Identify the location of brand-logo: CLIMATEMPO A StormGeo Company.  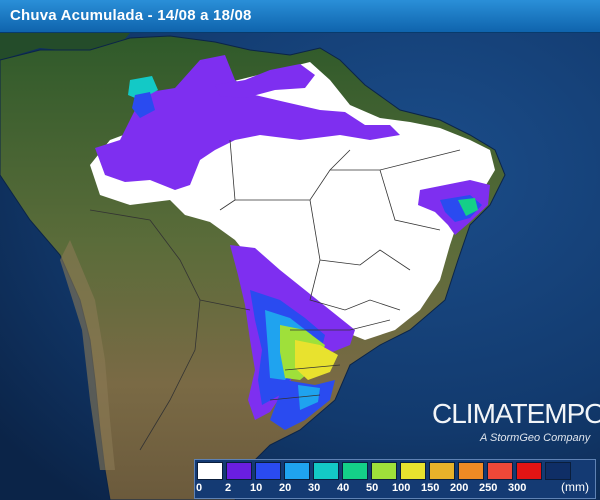
(516, 421).